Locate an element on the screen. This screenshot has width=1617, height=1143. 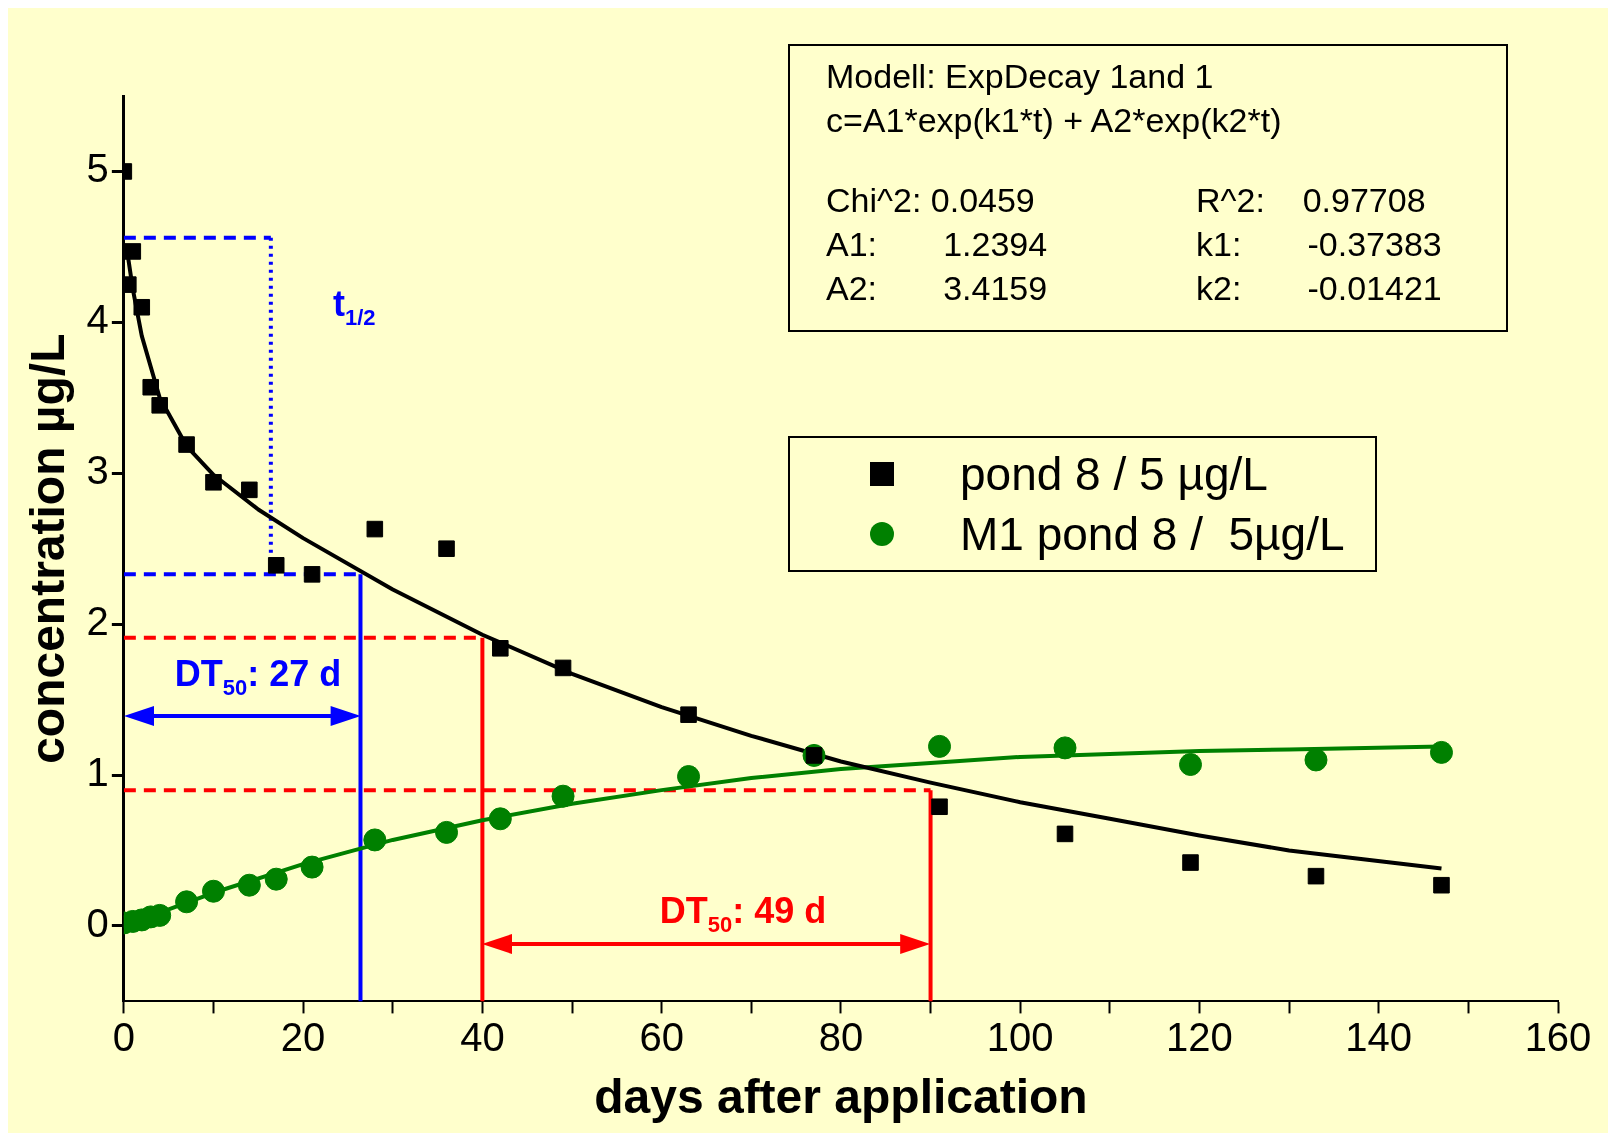
x-tick-label: 20 is located at coordinates (303, 1037).